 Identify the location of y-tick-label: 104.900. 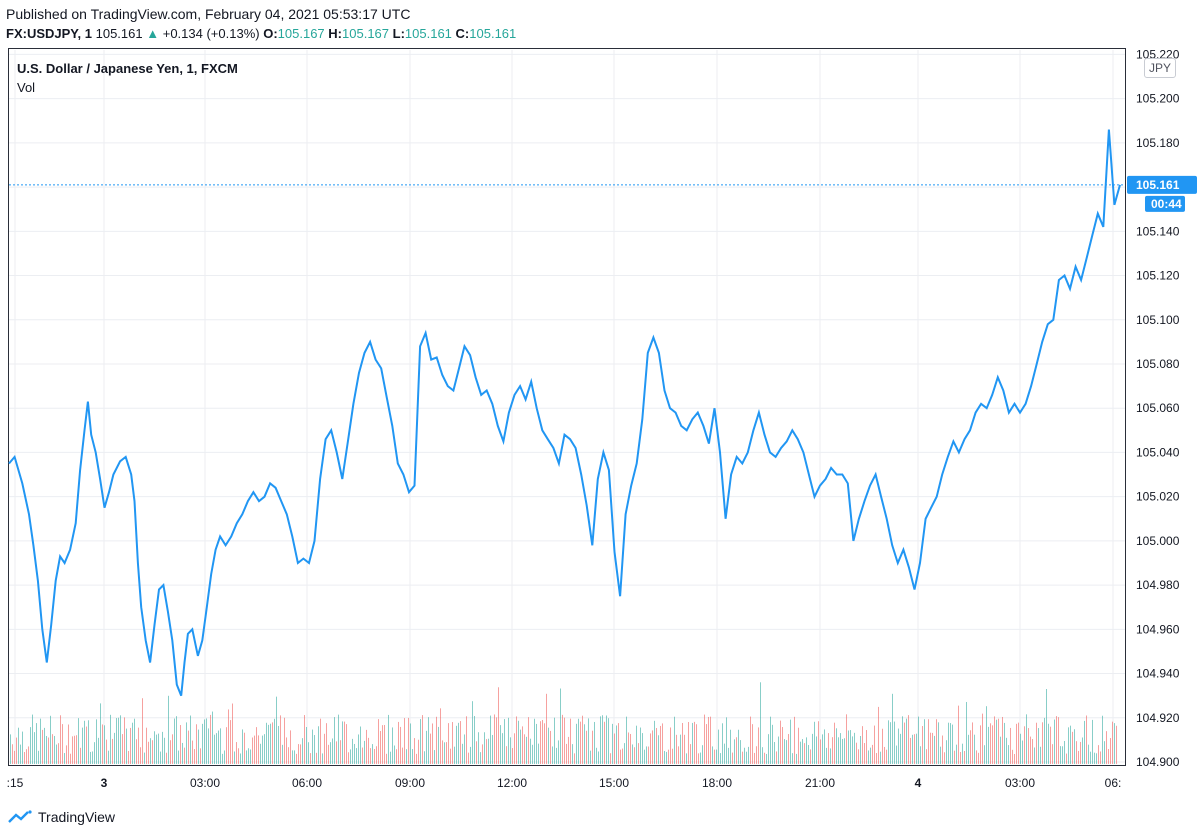
(1158, 762).